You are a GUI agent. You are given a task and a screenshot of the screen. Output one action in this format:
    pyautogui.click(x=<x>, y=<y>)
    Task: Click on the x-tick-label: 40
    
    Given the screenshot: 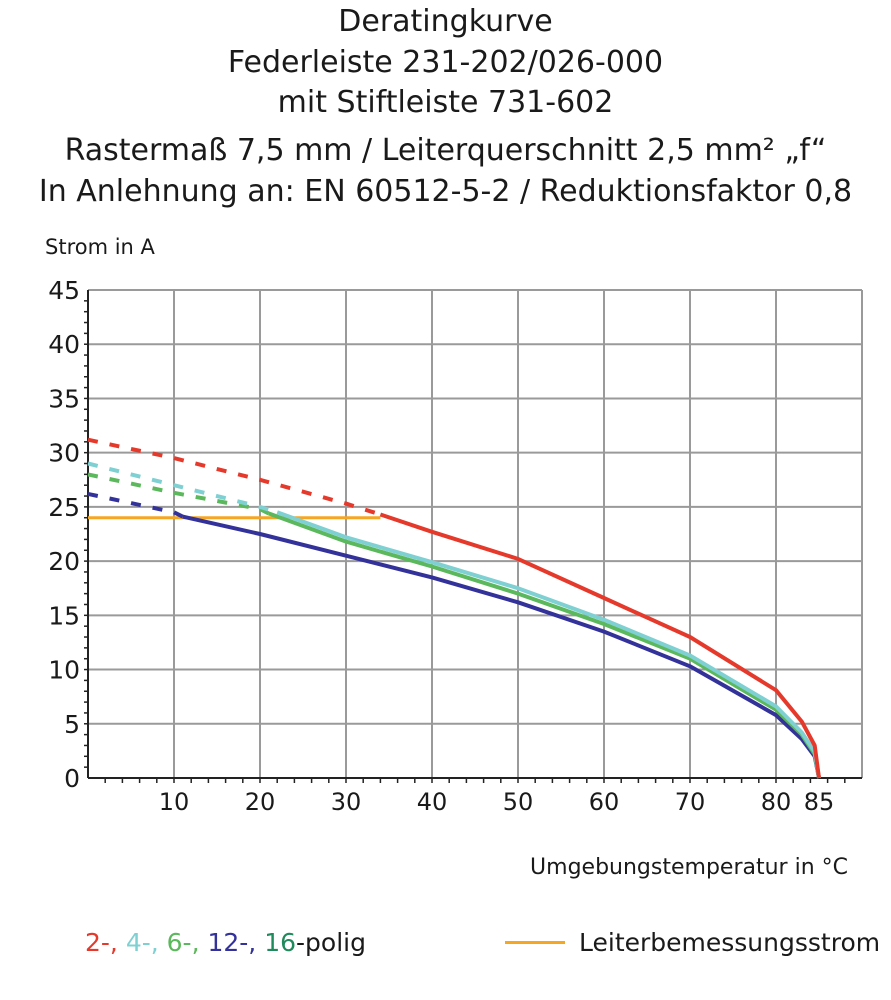 What is the action you would take?
    pyautogui.click(x=432, y=802)
    